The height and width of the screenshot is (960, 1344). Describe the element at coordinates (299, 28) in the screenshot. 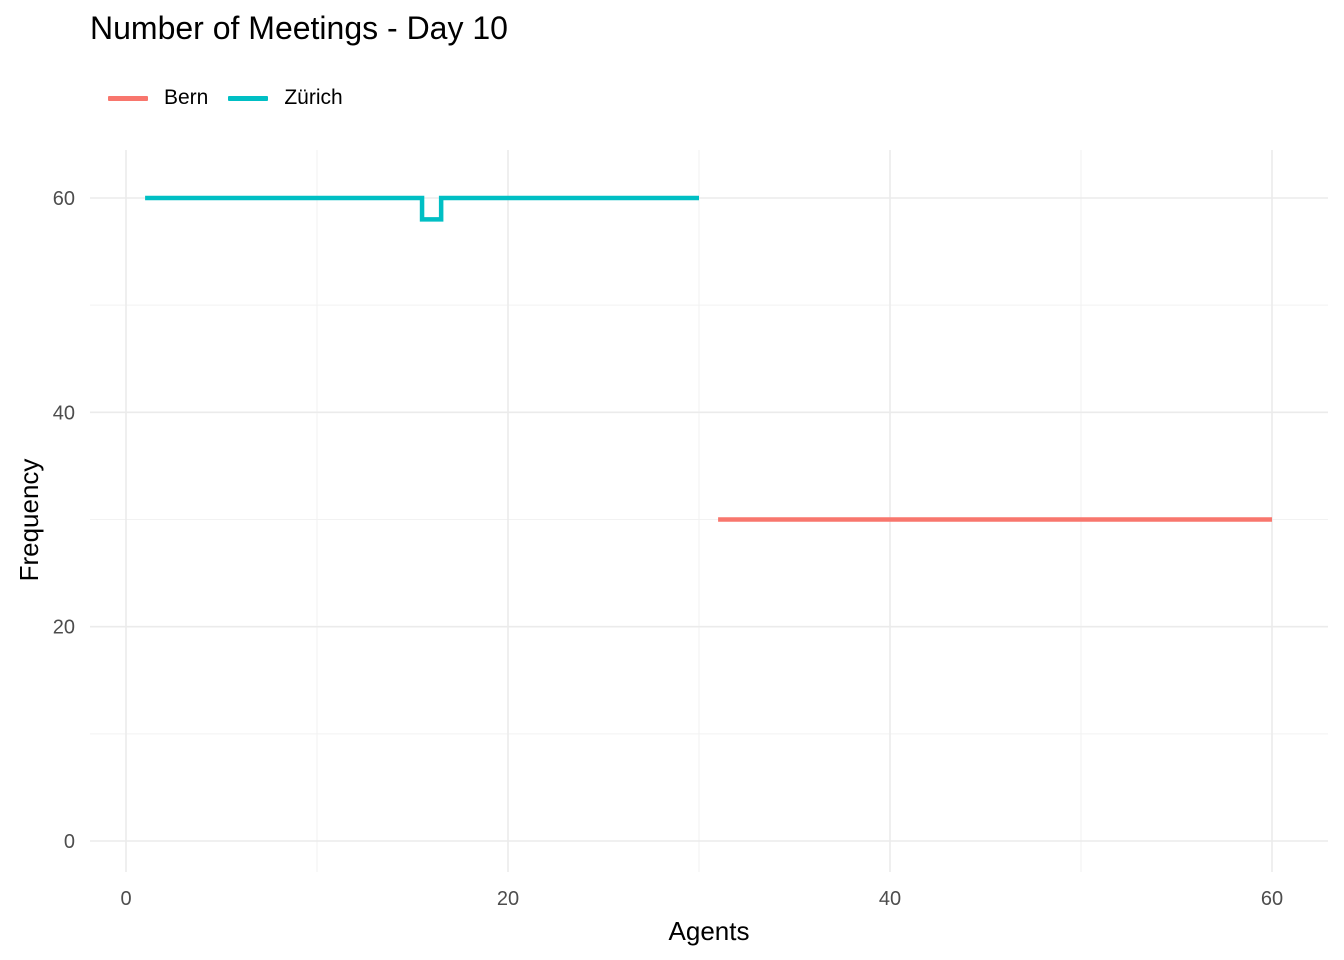

I see `chart-title: Number of Meetings - Day 10` at that location.